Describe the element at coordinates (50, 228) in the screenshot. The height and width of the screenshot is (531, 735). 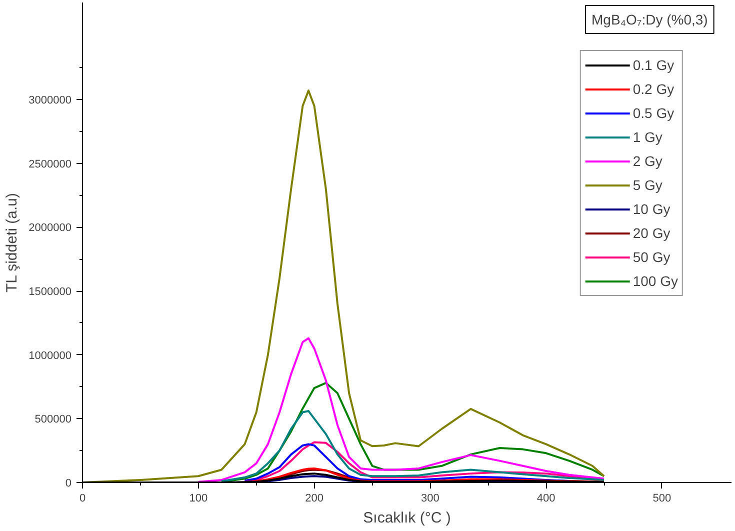
I see `y-tick-label: 2000000` at that location.